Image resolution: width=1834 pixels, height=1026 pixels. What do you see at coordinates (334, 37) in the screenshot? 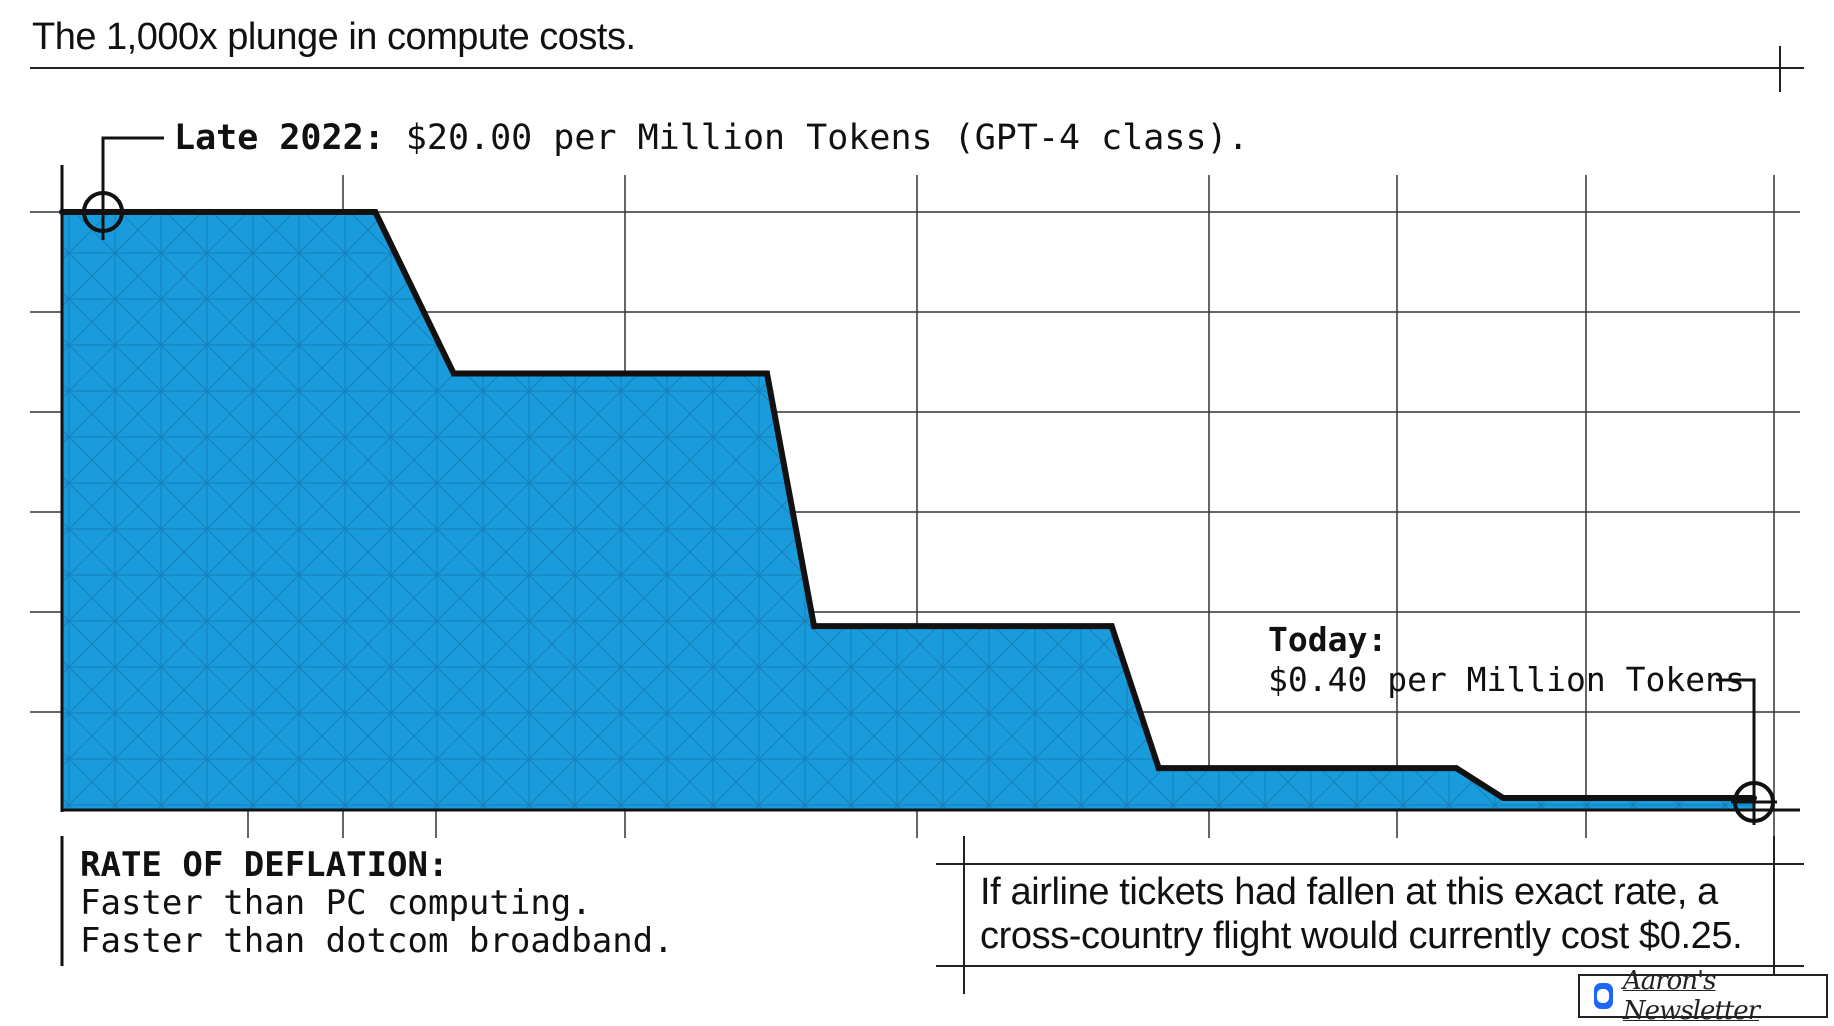
I see `chart-title: The 1,000x plunge in compute costs.` at bounding box center [334, 37].